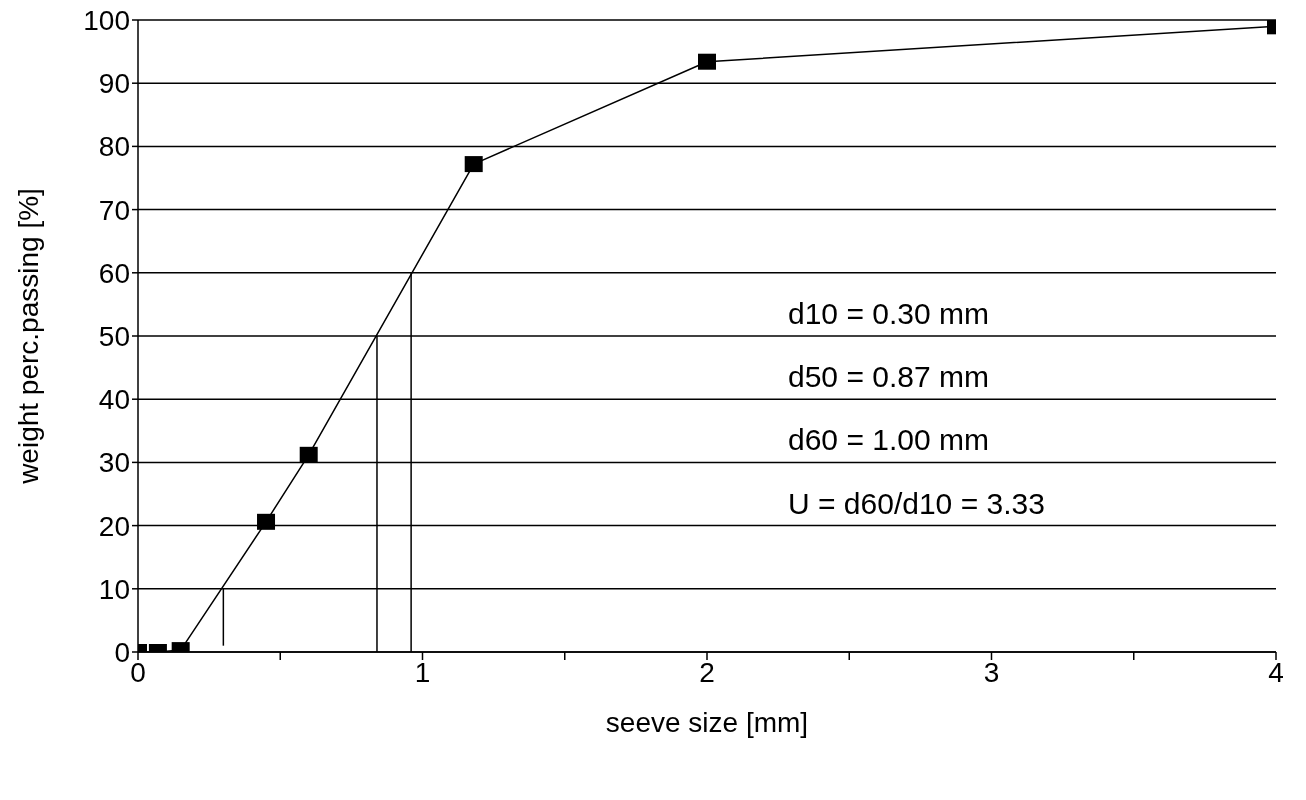 This screenshot has height=800, width=1306. What do you see at coordinates (707, 672) in the screenshot?
I see `x-tick-label: 2` at bounding box center [707, 672].